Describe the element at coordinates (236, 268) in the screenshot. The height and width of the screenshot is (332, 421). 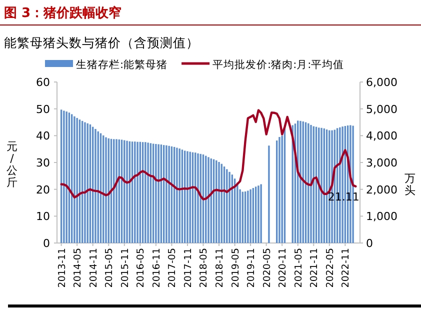
I see `x-tick-label: 2019-05` at that location.